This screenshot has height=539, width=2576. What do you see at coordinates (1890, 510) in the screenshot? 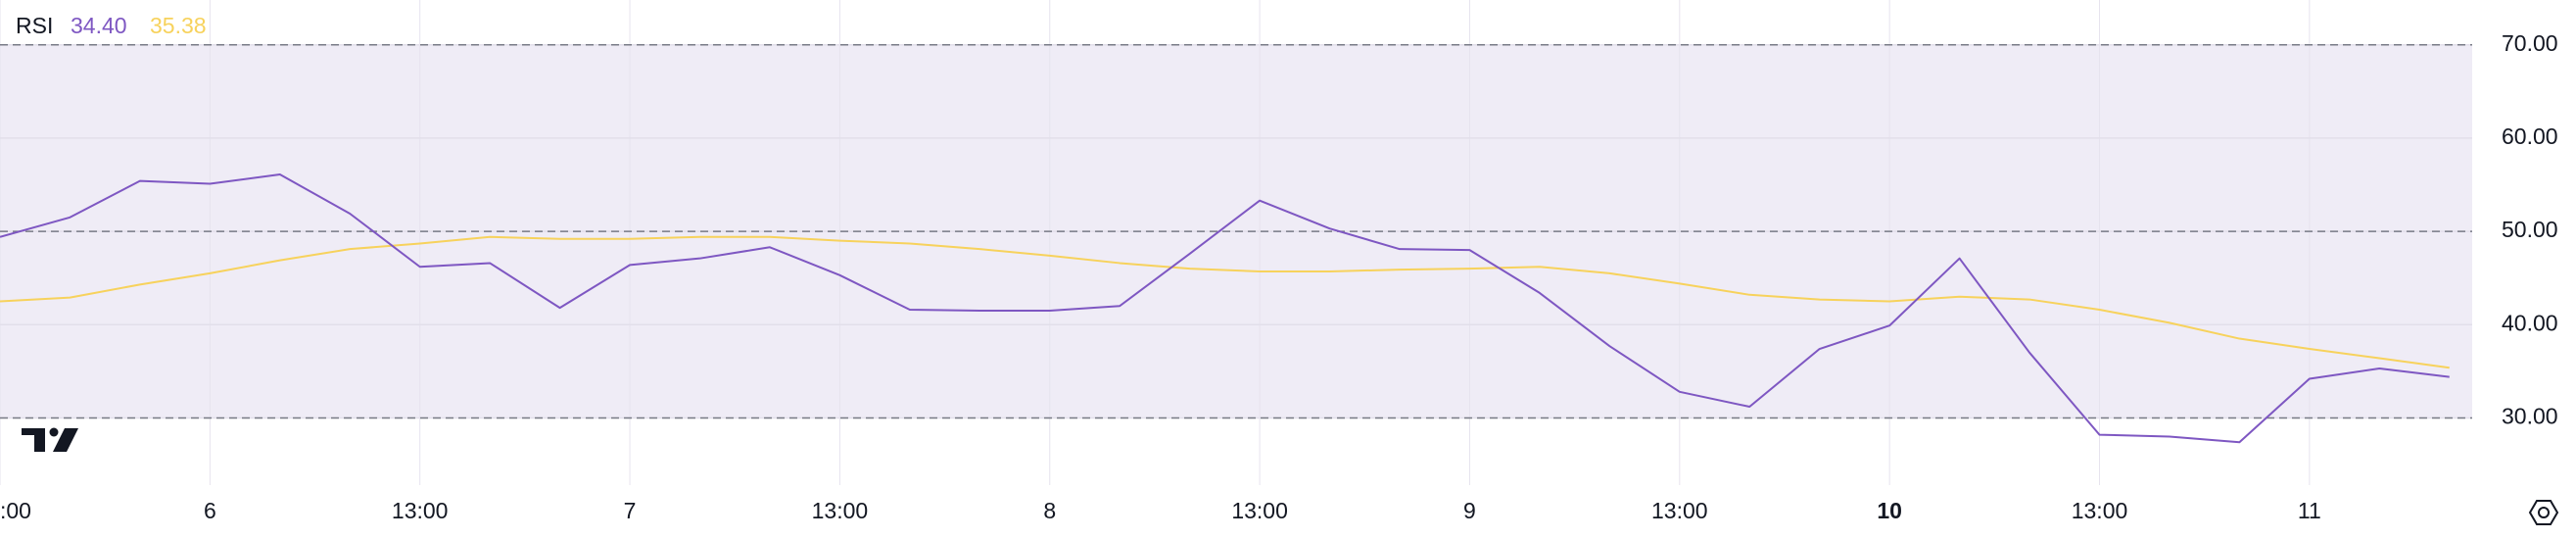
I see `x-tick-label: 10` at bounding box center [1890, 510].